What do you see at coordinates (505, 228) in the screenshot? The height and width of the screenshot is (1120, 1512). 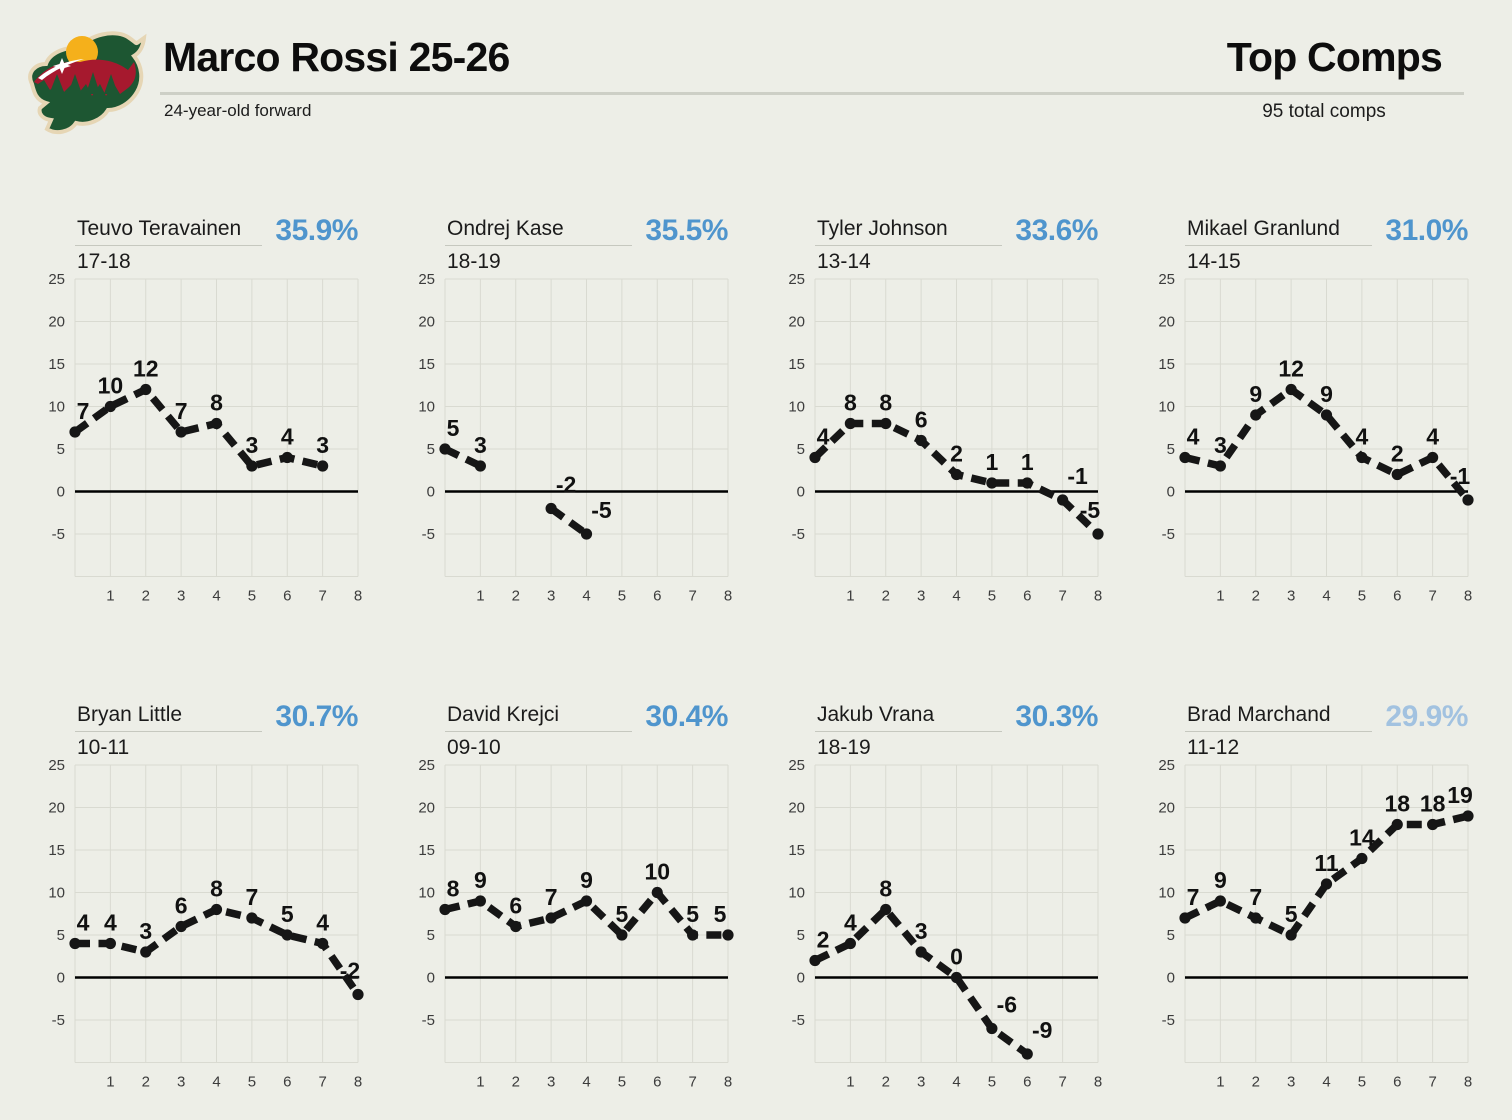 I see `player-name: Ondrej Kase` at bounding box center [505, 228].